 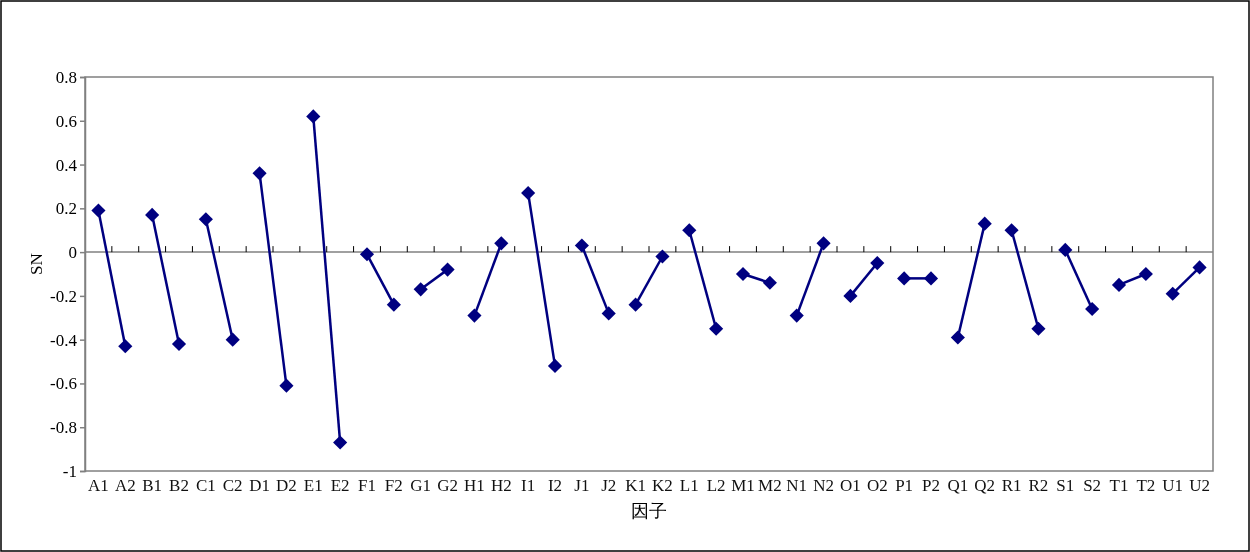 What do you see at coordinates (232, 485) in the screenshot?
I see `x-tick-label: C2` at bounding box center [232, 485].